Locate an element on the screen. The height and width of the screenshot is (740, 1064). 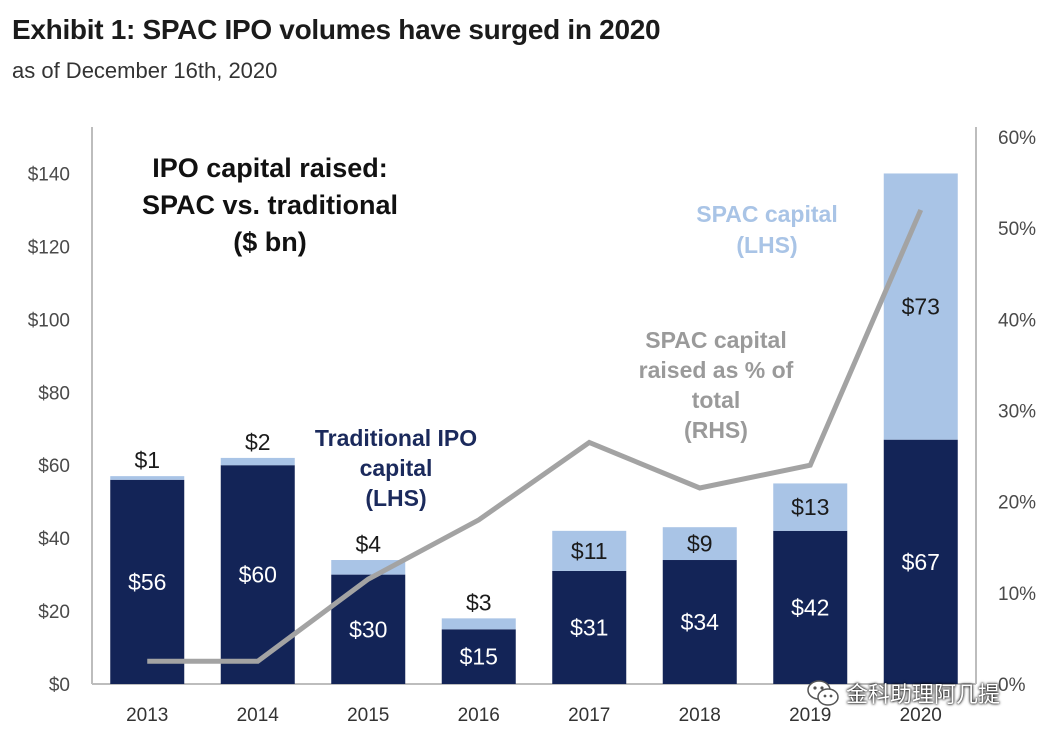
traditional-bar-label: $42 is located at coordinates (810, 607).